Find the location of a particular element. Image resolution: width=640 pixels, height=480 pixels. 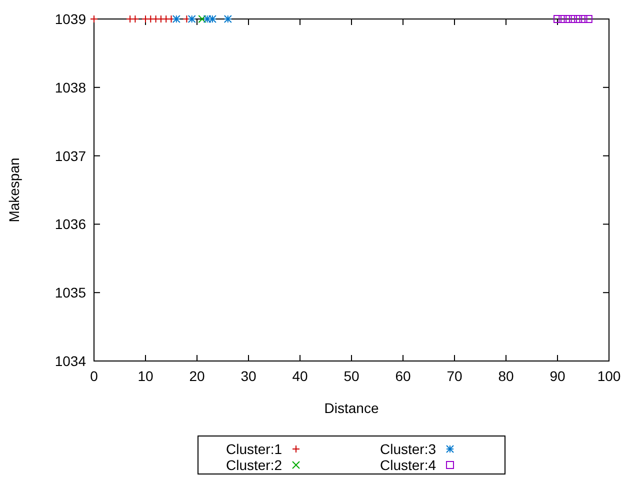

legend-label: Cluster:2 is located at coordinates (254, 465).